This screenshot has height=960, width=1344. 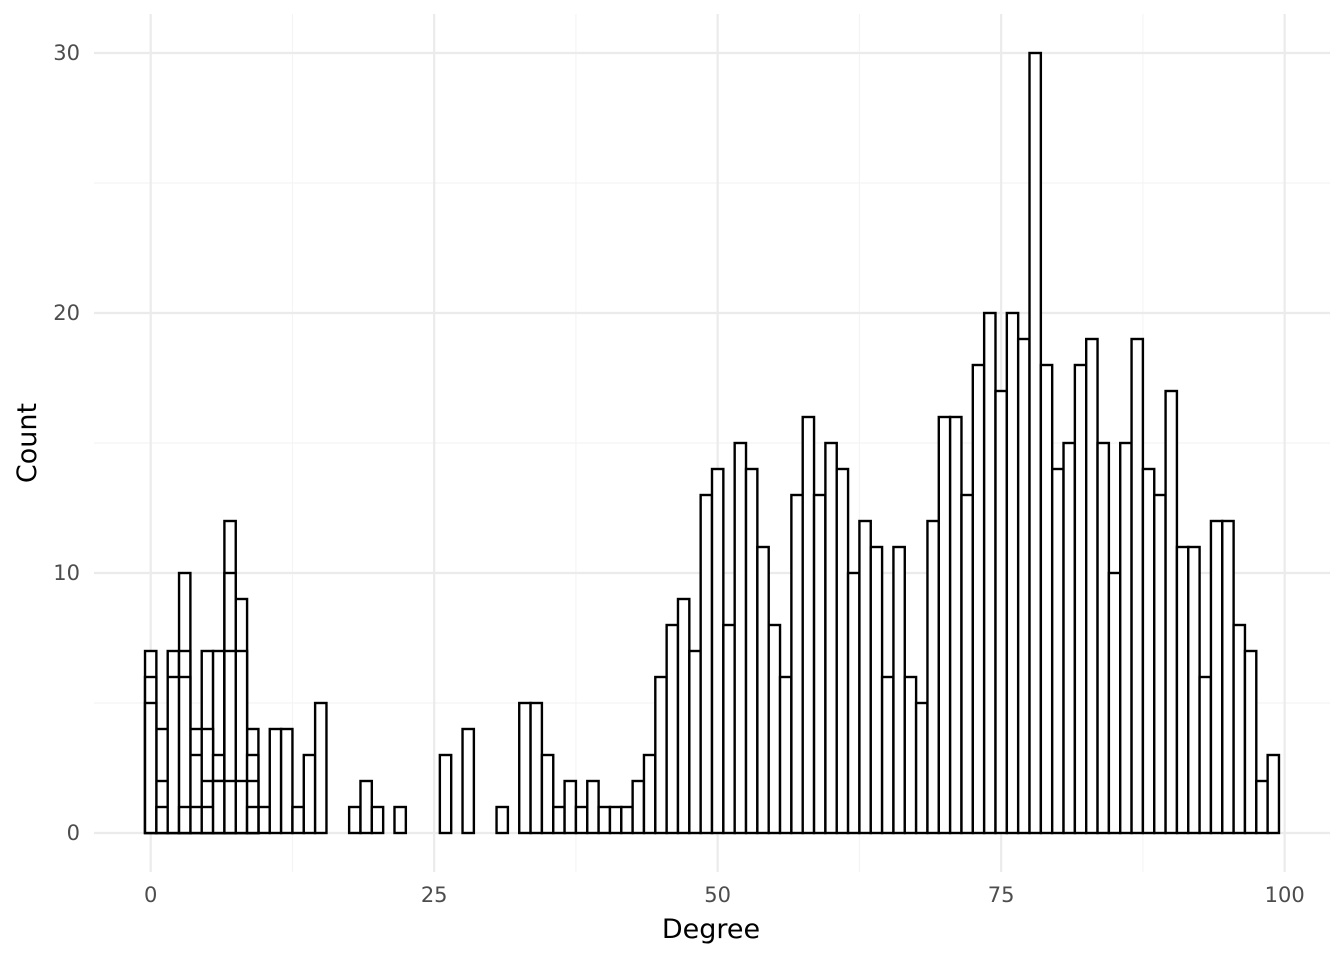 What do you see at coordinates (717, 895) in the screenshot?
I see `x-tick-label: 50` at bounding box center [717, 895].